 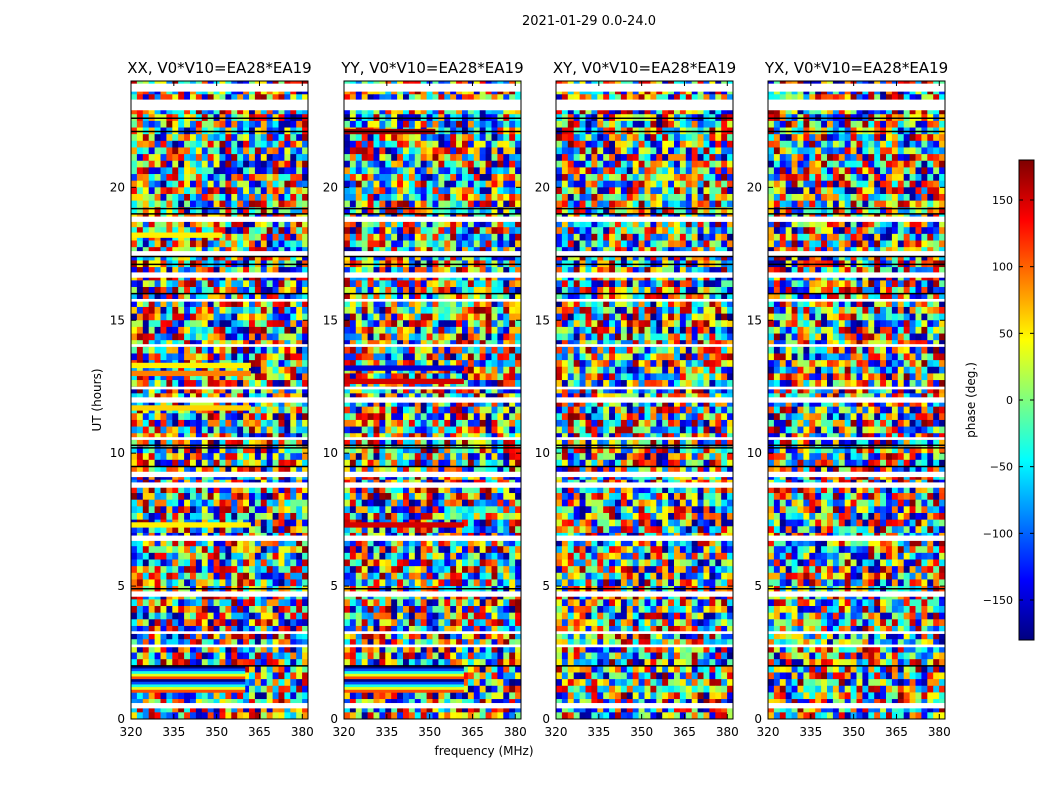 What do you see at coordinates (219, 68) in the screenshot?
I see `panel-title: XX, V0*V10=EA28*EA19` at bounding box center [219, 68].